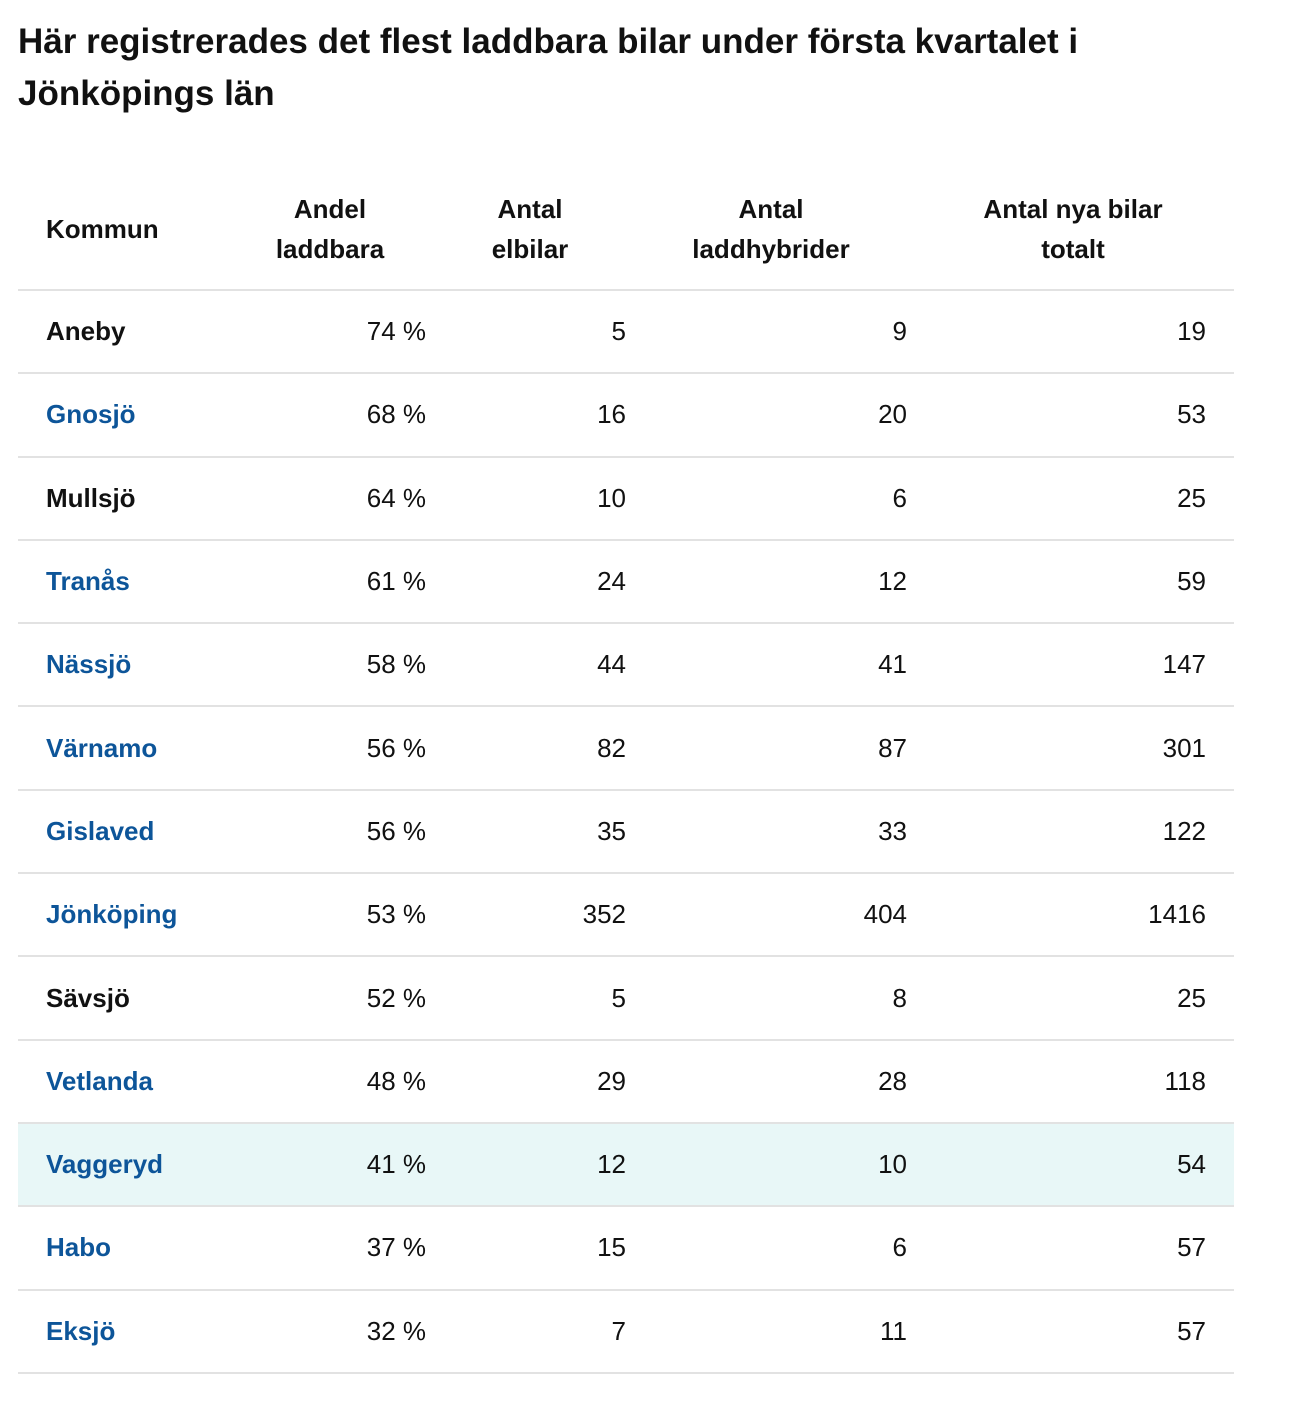  I want to click on table-row: Eksjö 32 % 7 11 57, so click(626, 1331).